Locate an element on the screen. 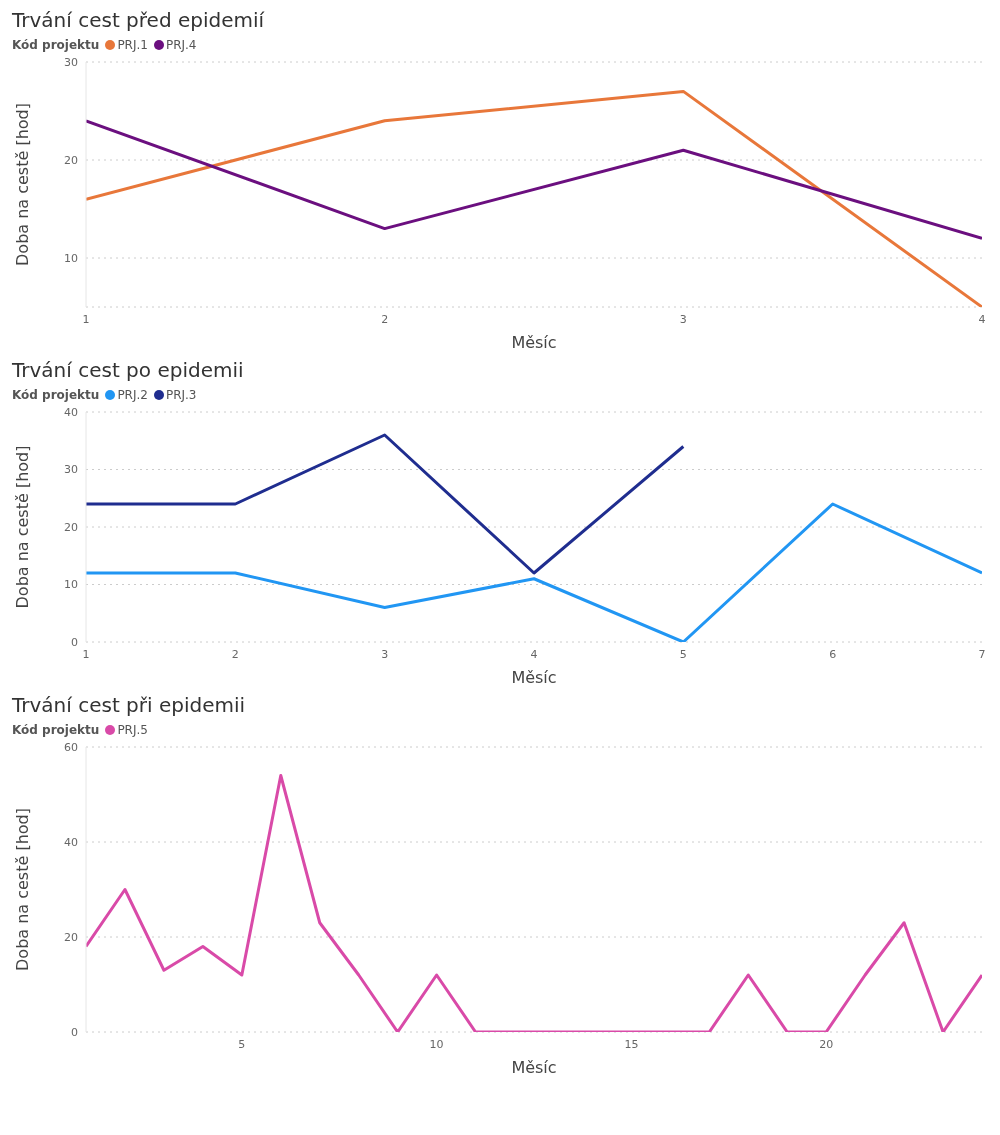 The image size is (1000, 1135). chart-title: Trvání cest před epidemií is located at coordinates (139, 20).